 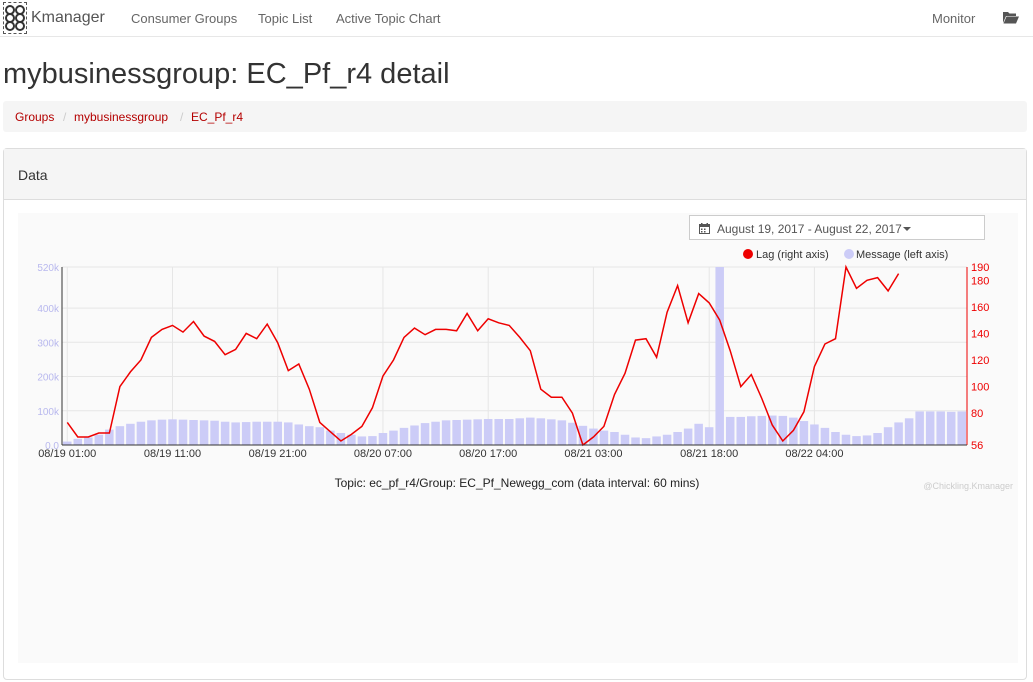 I want to click on nav-topic-list: Topic List, so click(x=285, y=18).